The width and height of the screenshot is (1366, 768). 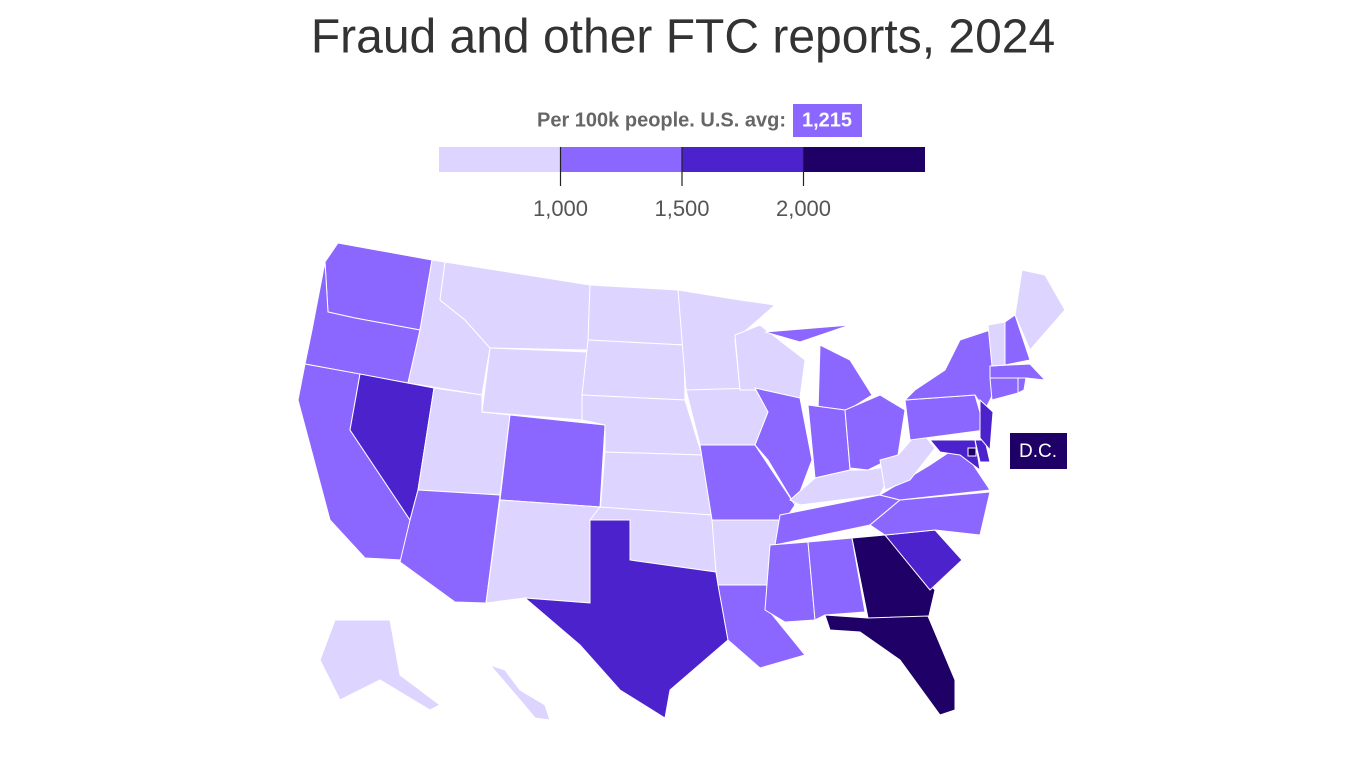 What do you see at coordinates (560, 208) in the screenshot?
I see `legend-tick-label: 1,000` at bounding box center [560, 208].